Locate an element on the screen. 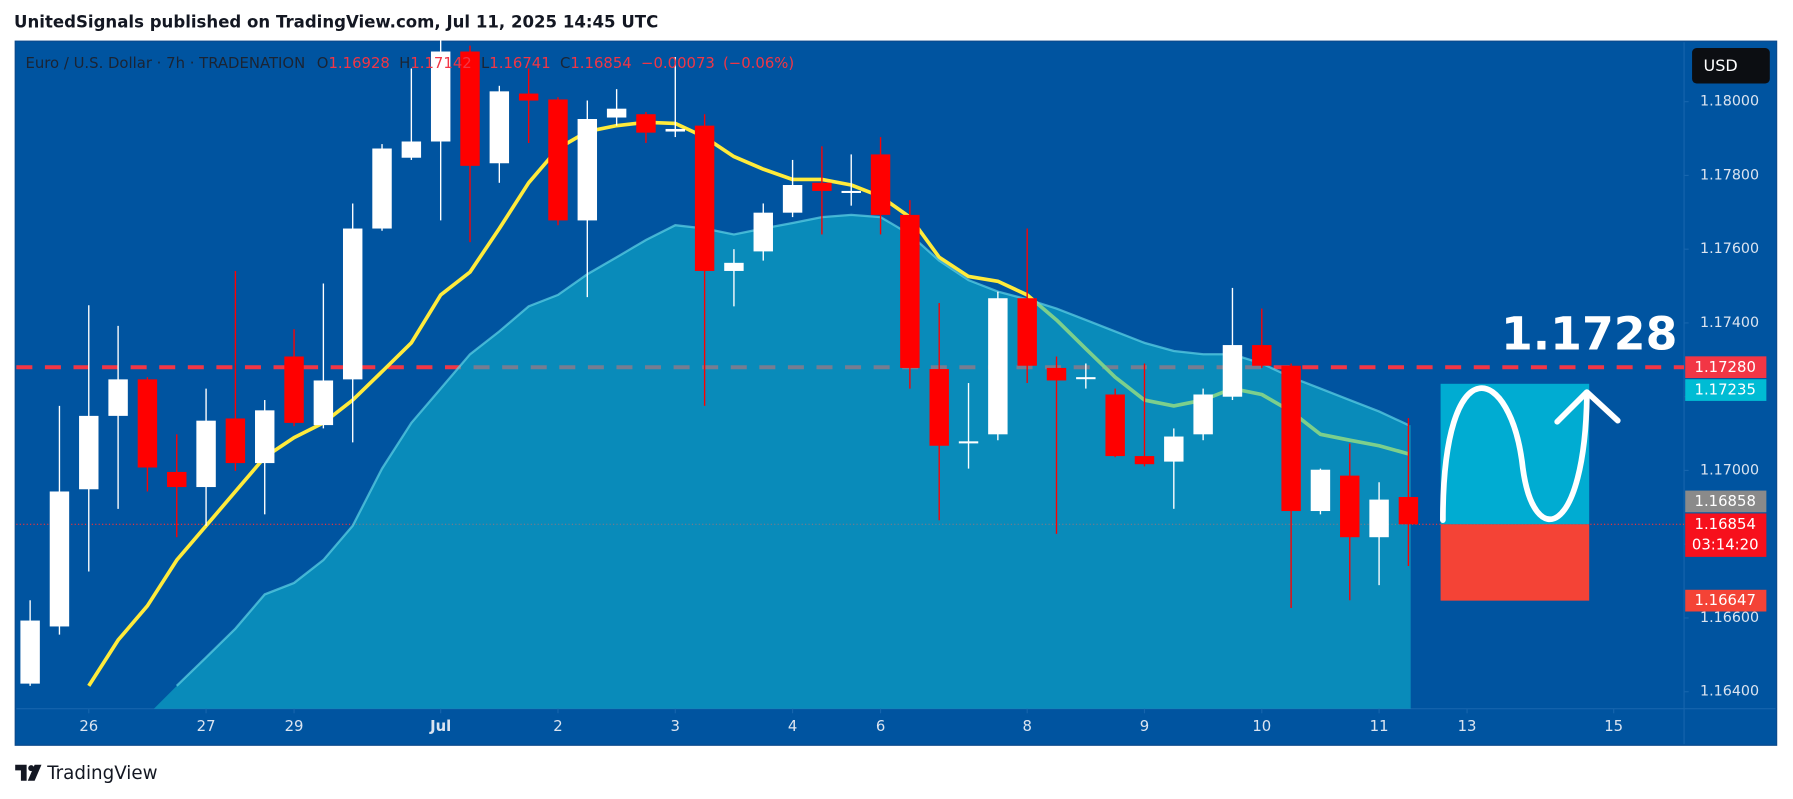  target-annotation: 1.1728 is located at coordinates (1589, 334).